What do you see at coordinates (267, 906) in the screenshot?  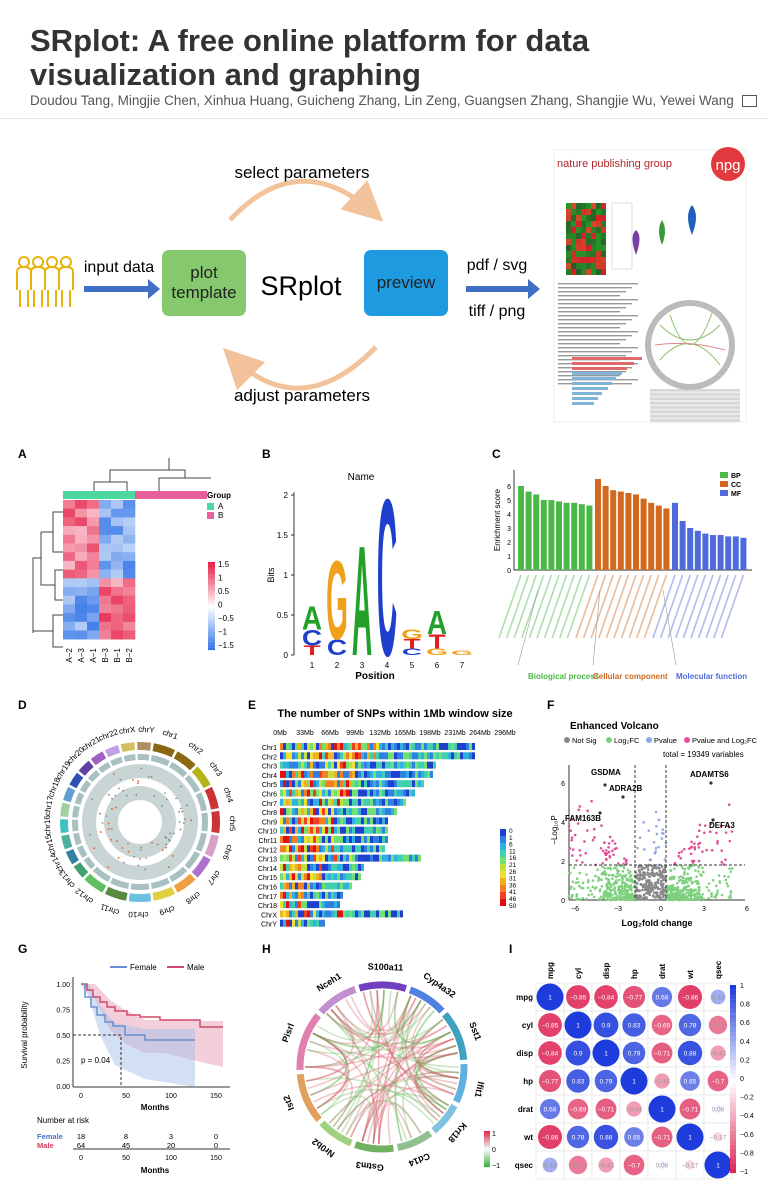 I see `snp-row-label: Chr18` at bounding box center [267, 906].